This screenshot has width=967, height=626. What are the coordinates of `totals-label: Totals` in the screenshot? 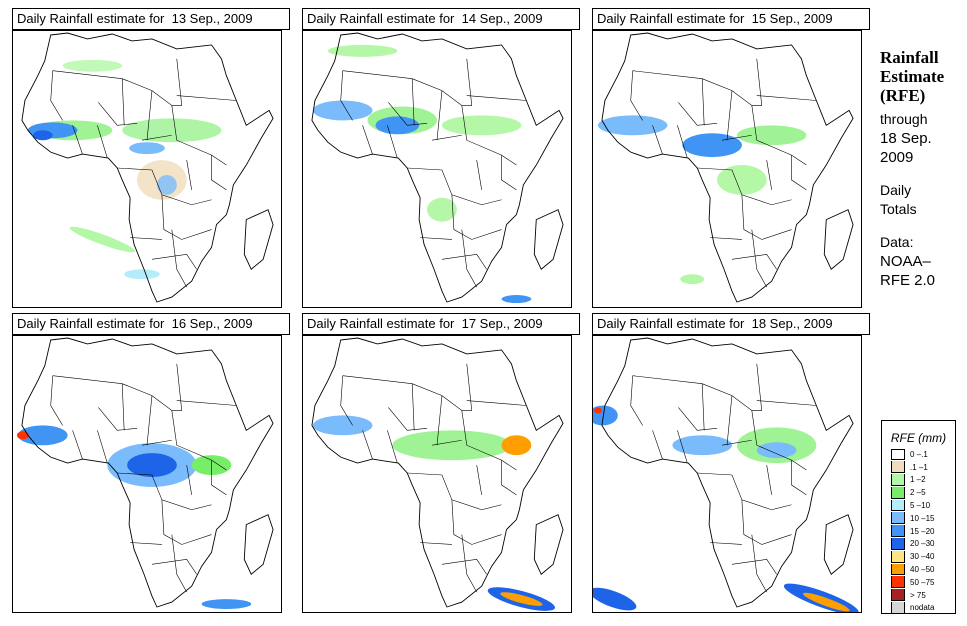 It's located at (898, 209).